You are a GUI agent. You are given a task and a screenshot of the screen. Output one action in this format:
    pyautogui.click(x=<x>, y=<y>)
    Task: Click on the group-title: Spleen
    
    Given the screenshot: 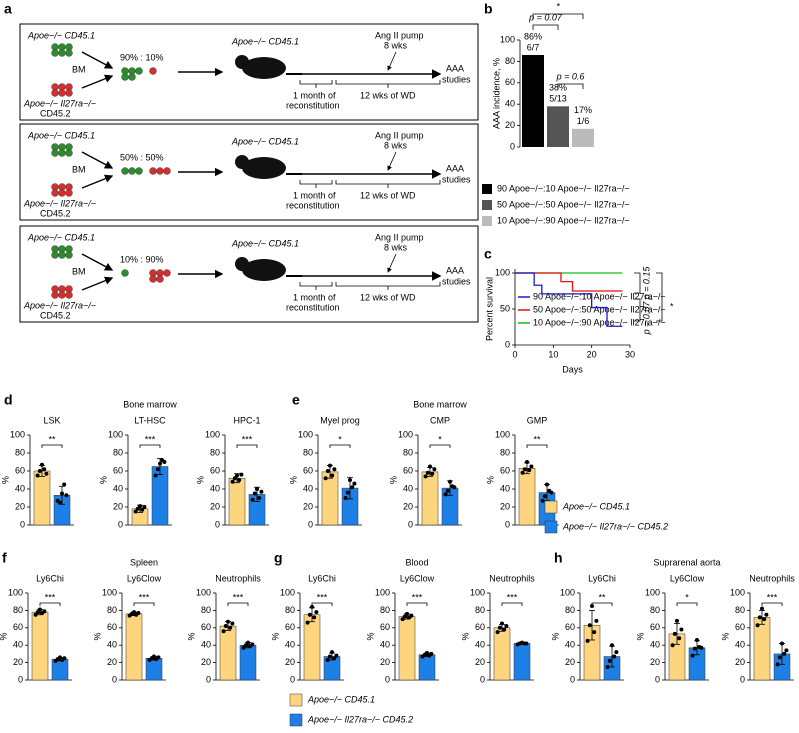 What is the action you would take?
    pyautogui.click(x=144, y=562)
    